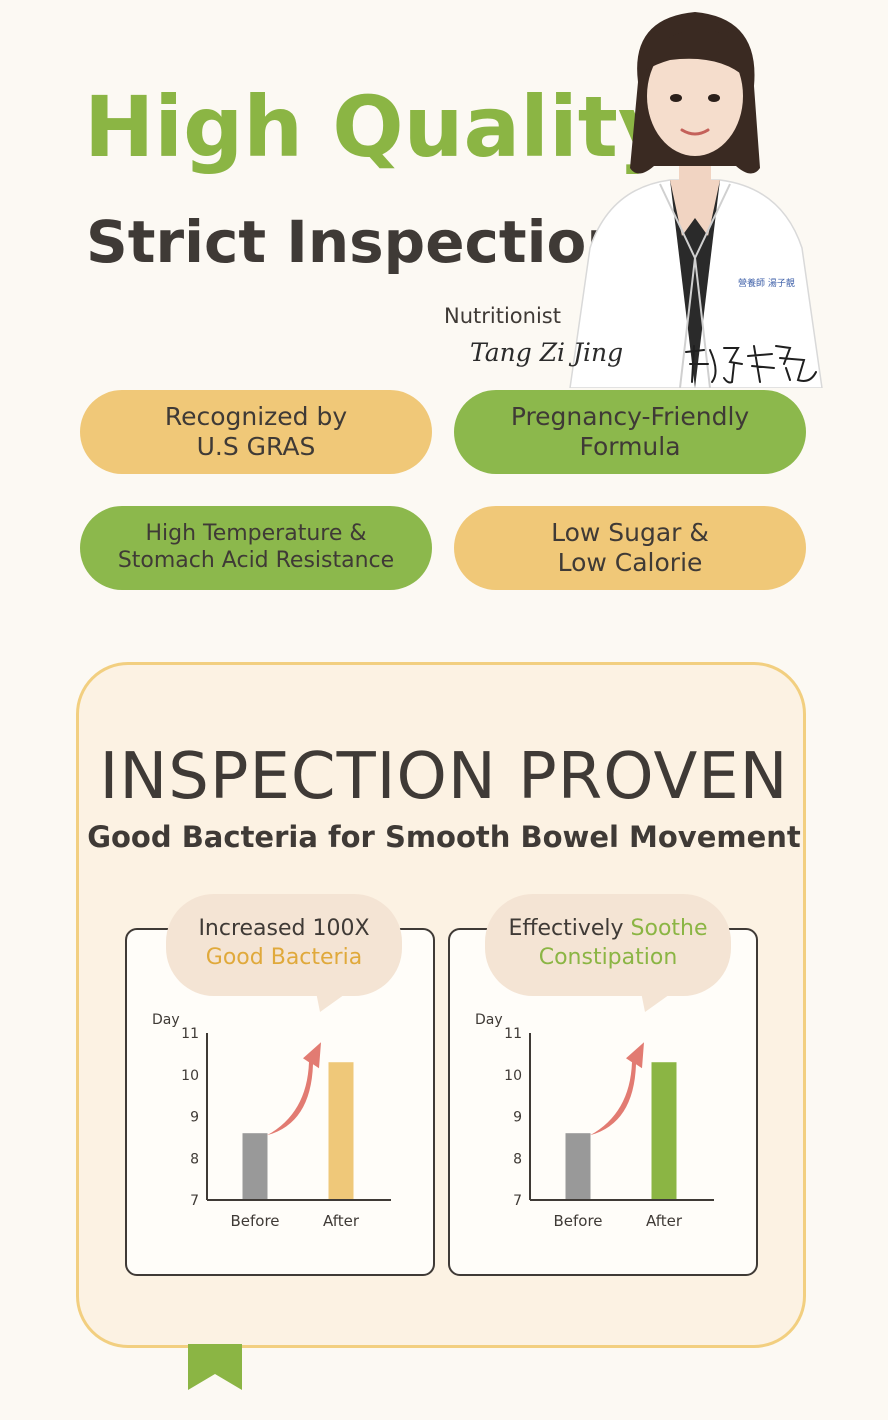  Describe the element at coordinates (766, 283) in the screenshot. I see `svg-text: 營養師 湯子靚` at that location.